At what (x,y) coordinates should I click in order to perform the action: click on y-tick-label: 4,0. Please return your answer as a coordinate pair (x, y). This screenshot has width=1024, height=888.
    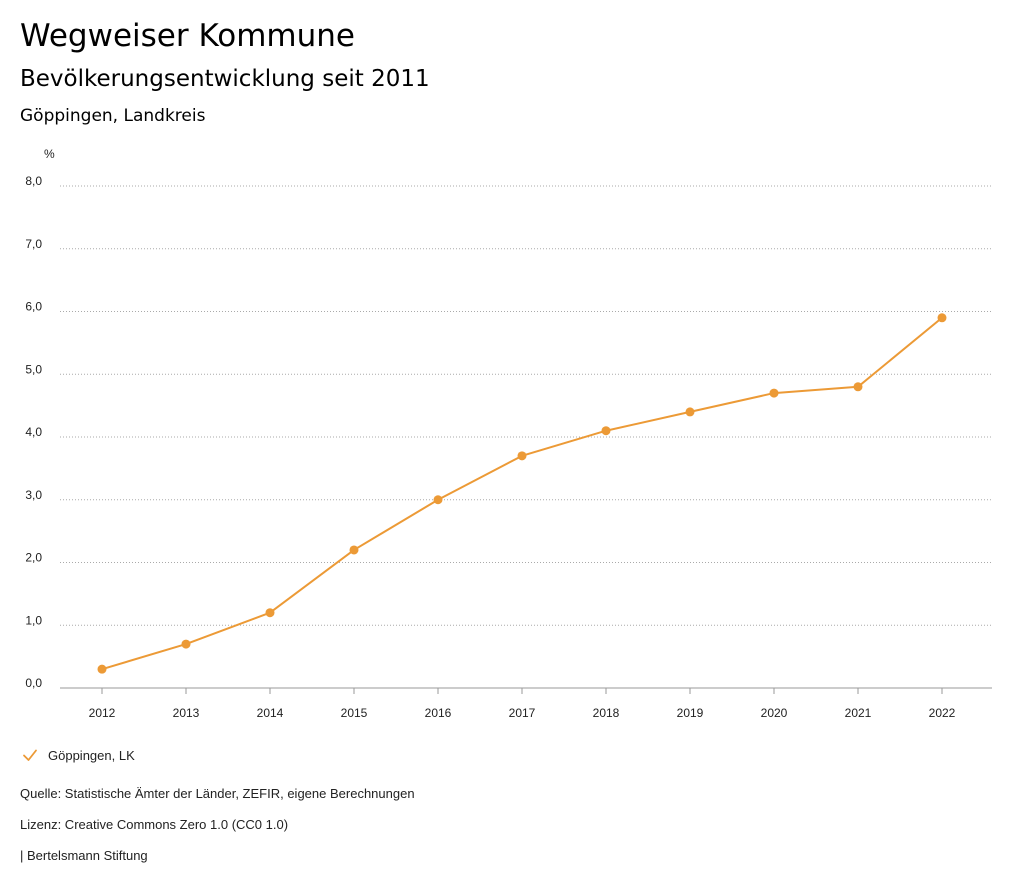
    Looking at the image, I should click on (33, 432).